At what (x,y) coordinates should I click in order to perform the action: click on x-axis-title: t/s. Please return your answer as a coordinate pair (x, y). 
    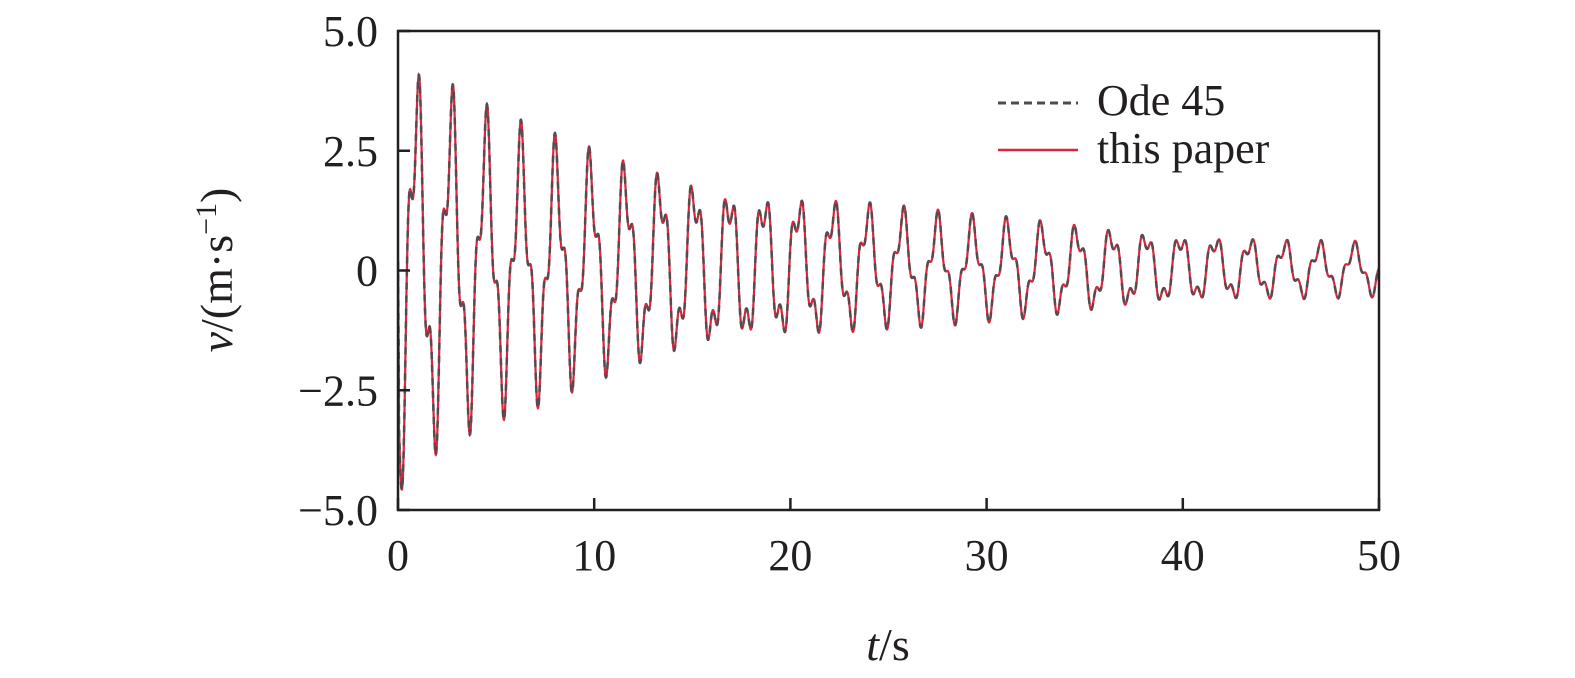
    Looking at the image, I should click on (887, 644).